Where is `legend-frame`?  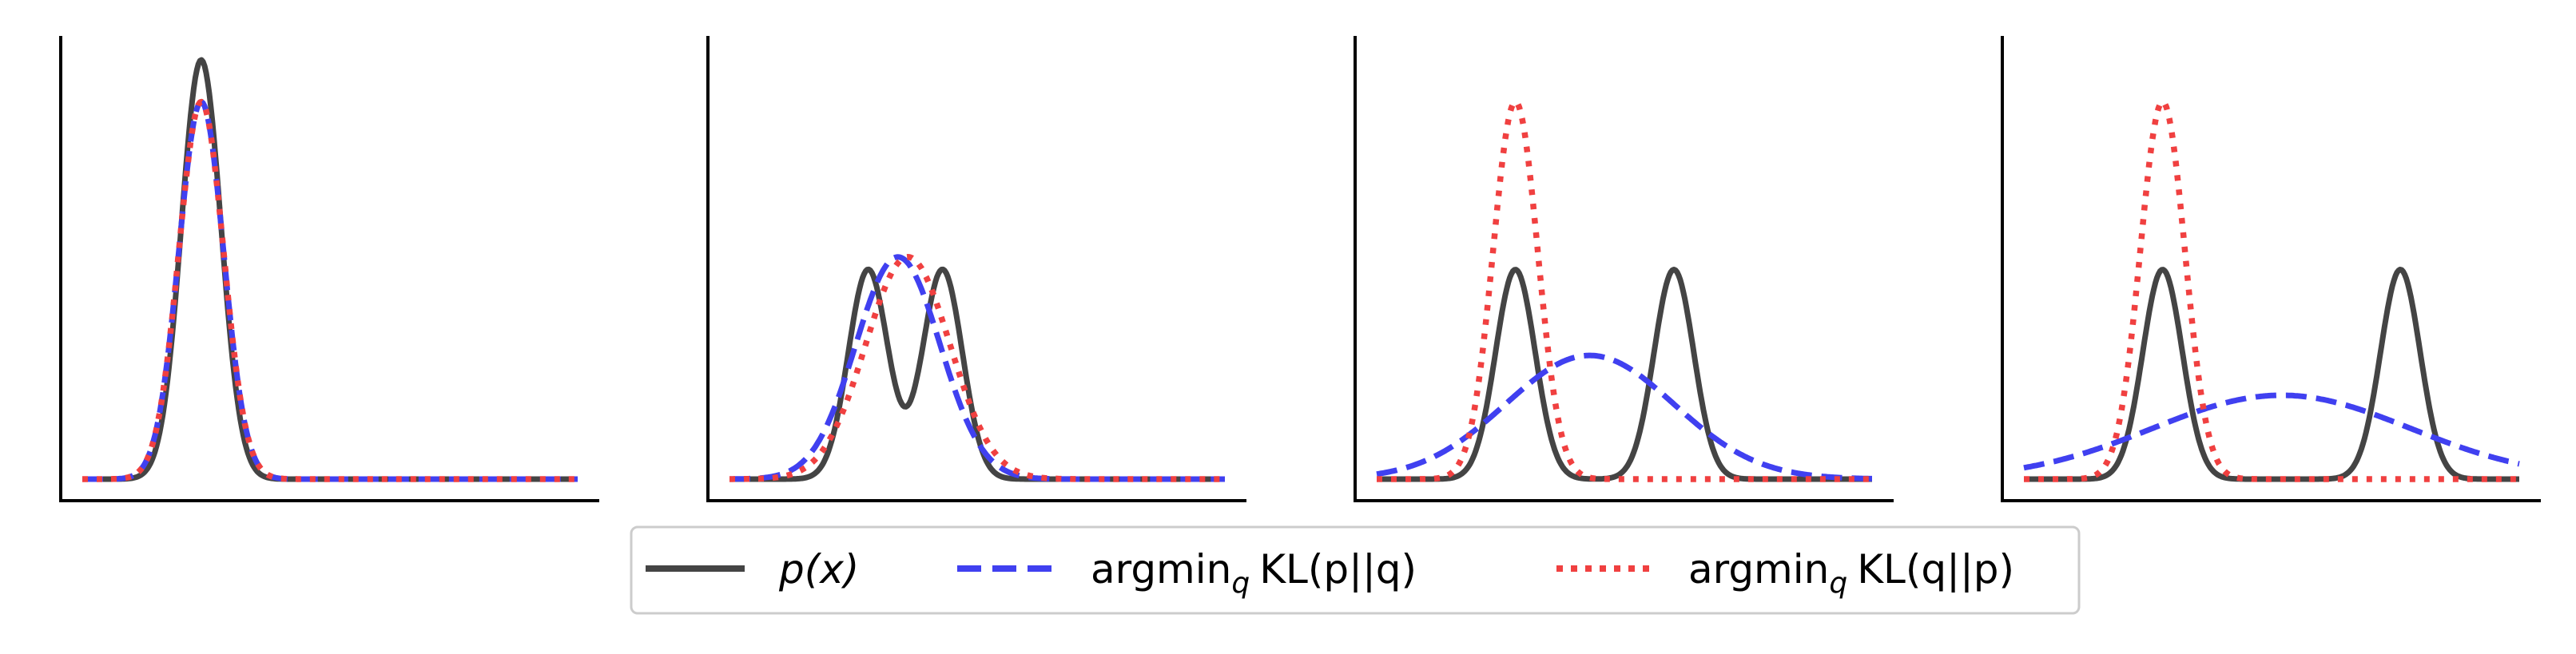
legend-frame is located at coordinates (1355, 570).